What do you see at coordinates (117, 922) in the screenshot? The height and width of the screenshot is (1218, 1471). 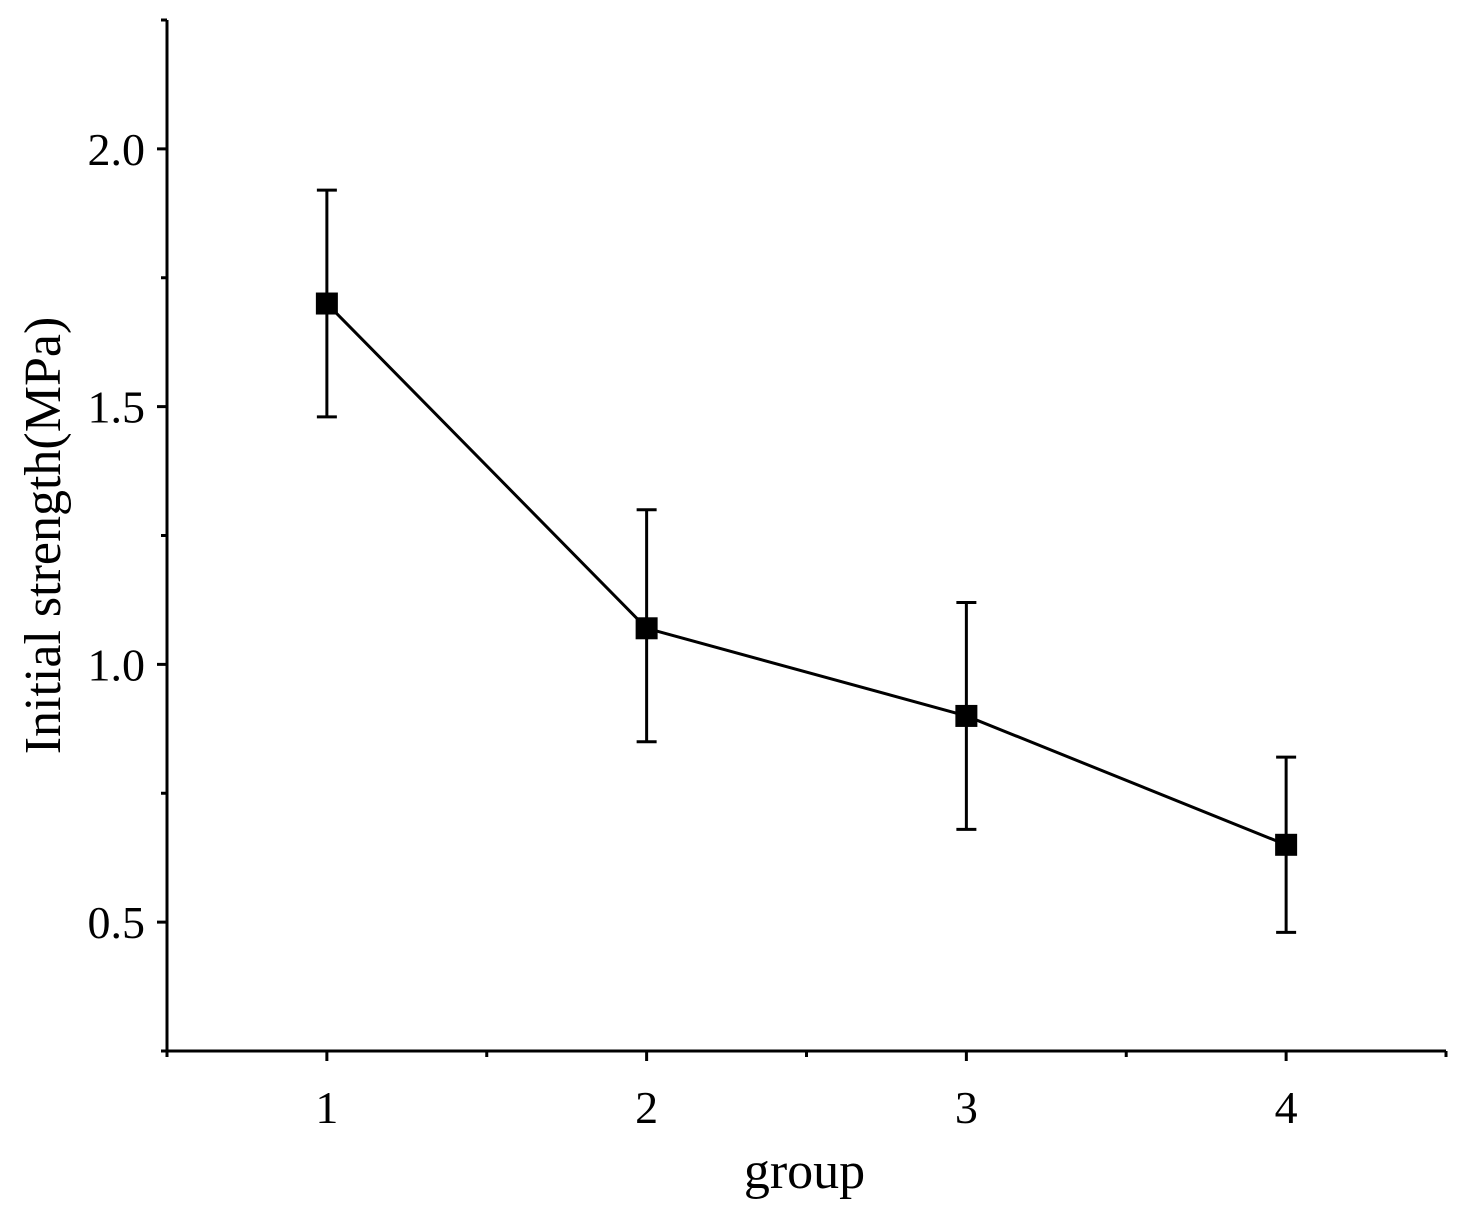 I see `y-tick-label: 0.5` at bounding box center [117, 922].